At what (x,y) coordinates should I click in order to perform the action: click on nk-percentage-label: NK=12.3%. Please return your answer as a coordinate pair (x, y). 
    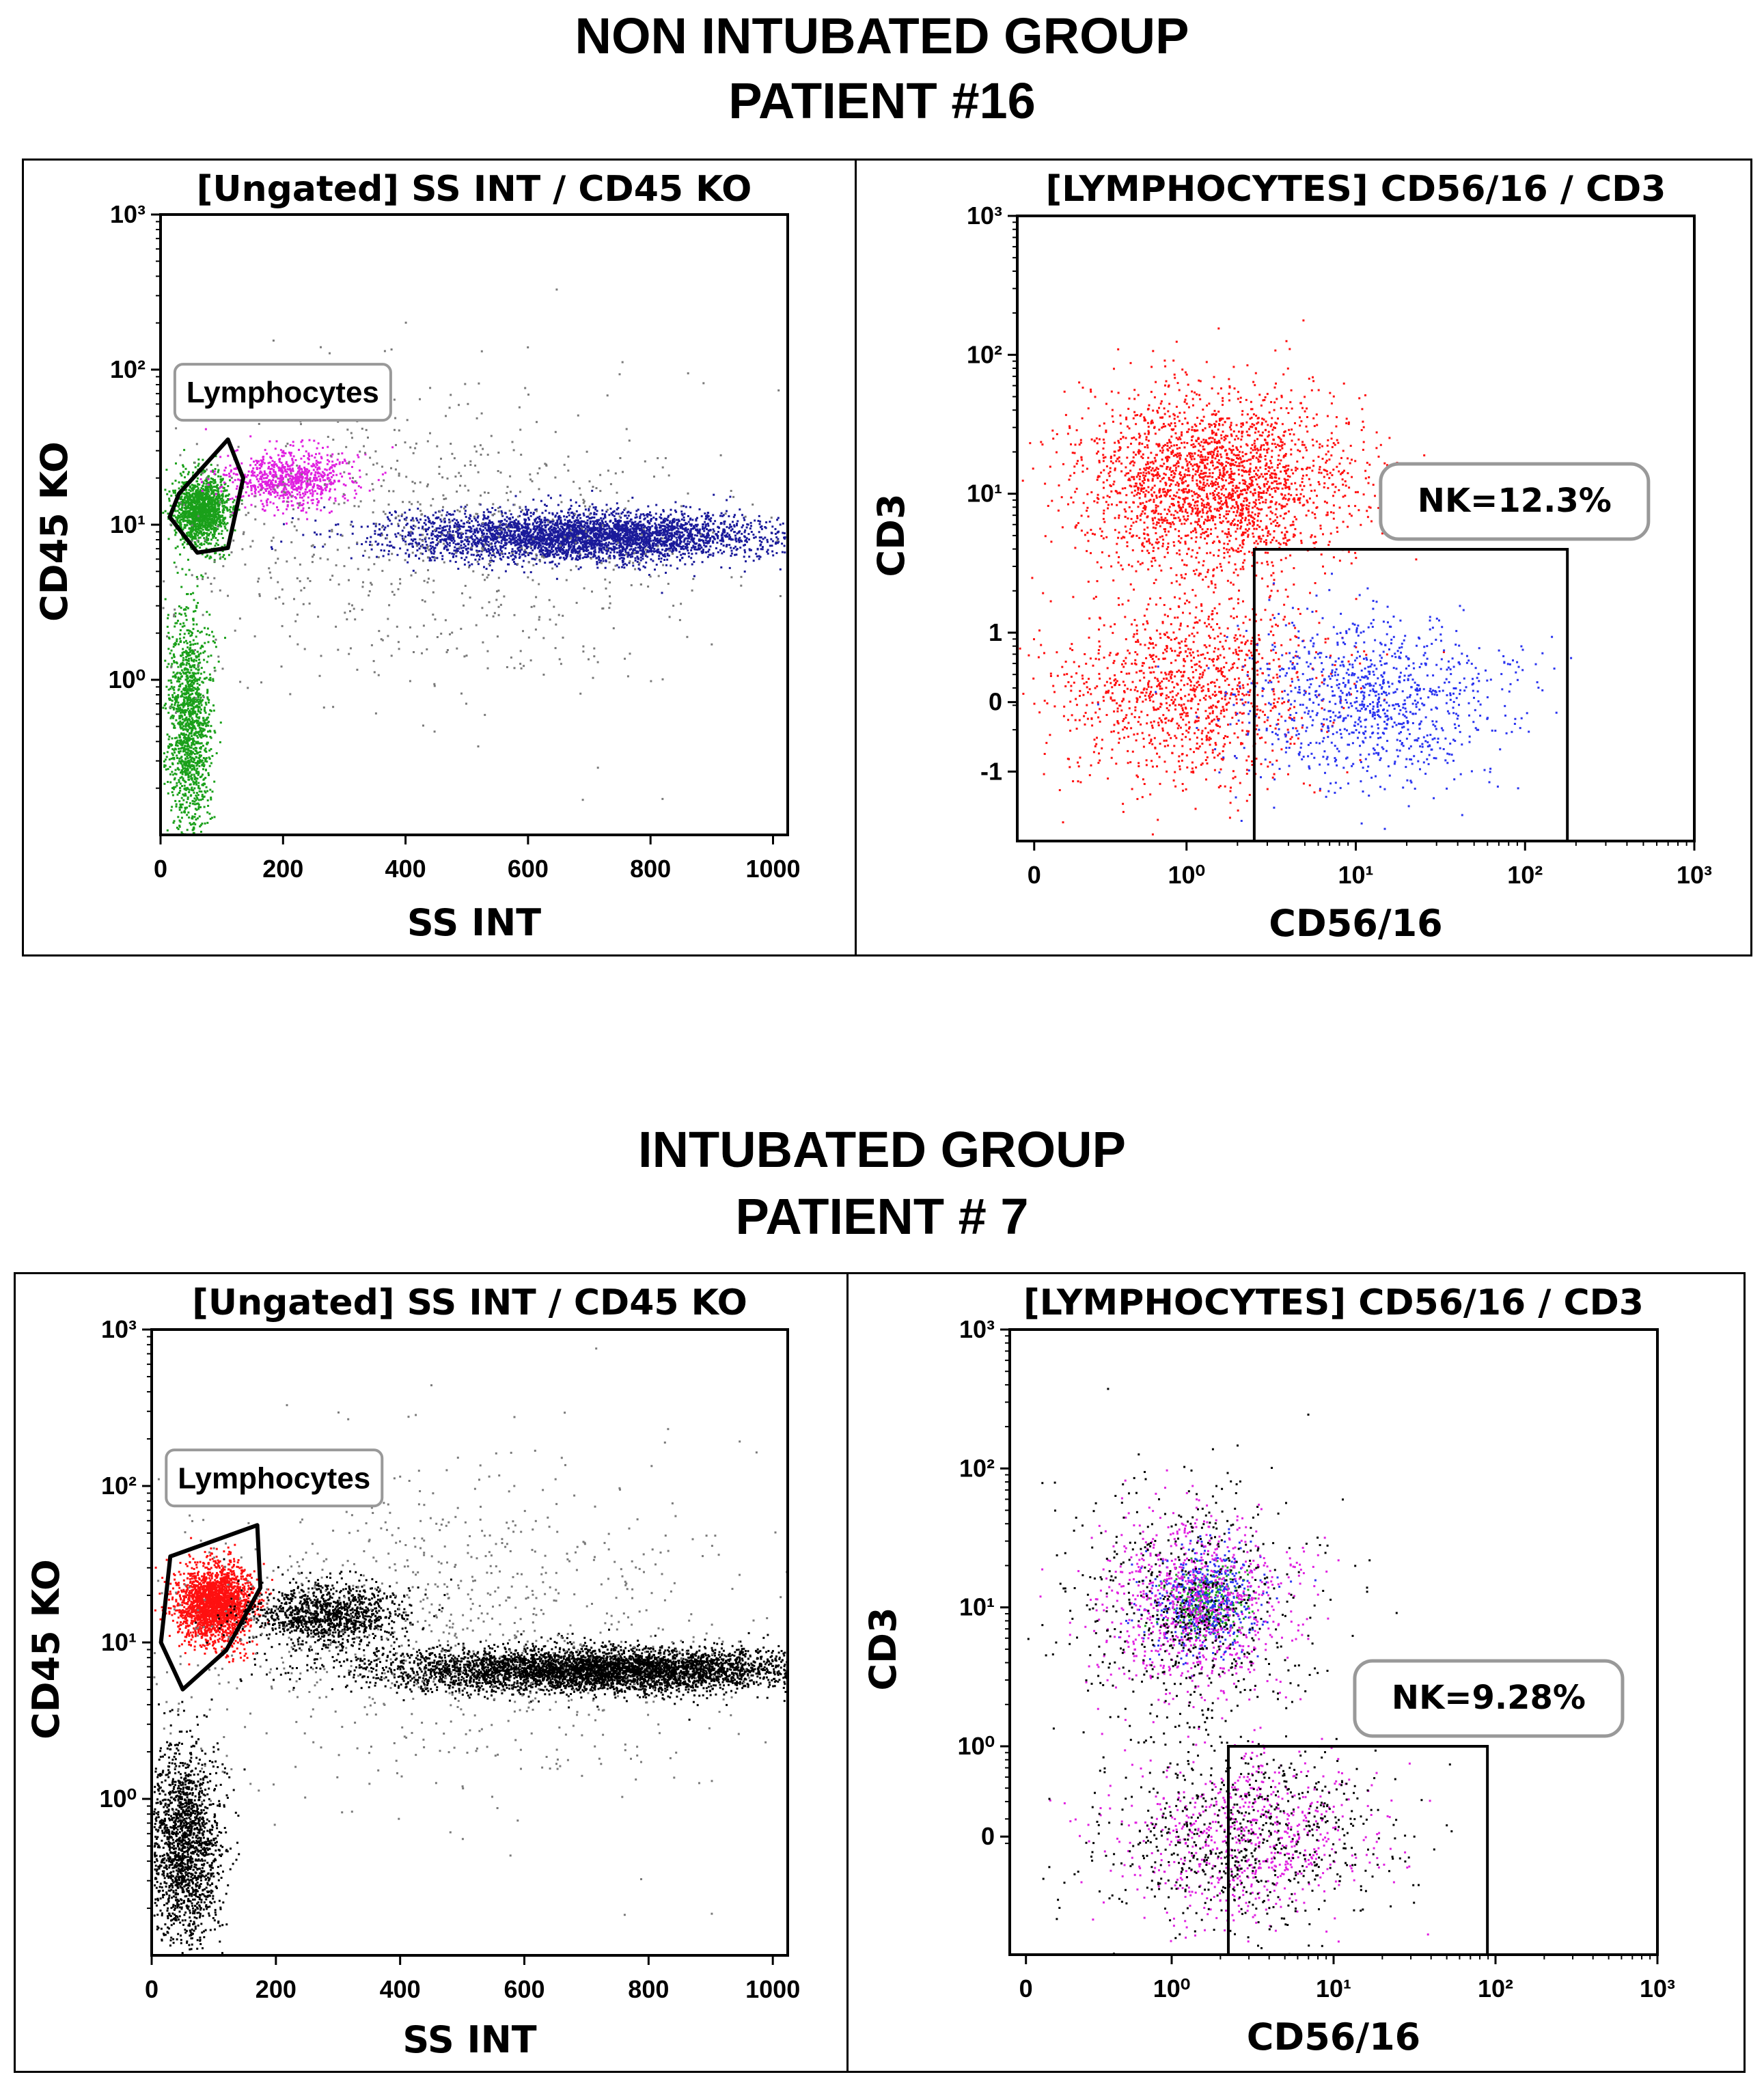
    Looking at the image, I should click on (1515, 501).